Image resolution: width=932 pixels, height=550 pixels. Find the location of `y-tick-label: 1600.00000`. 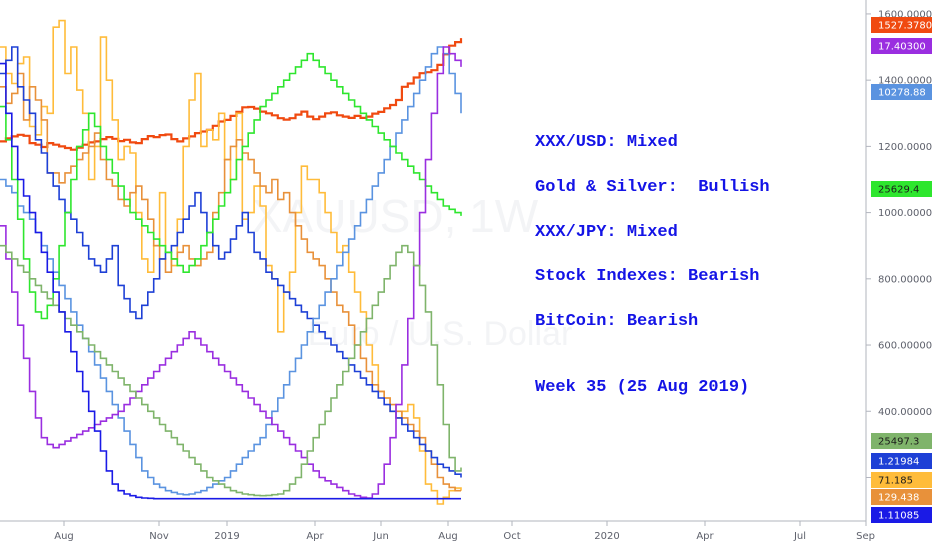

y-tick-label: 1600.00000 is located at coordinates (905, 14).